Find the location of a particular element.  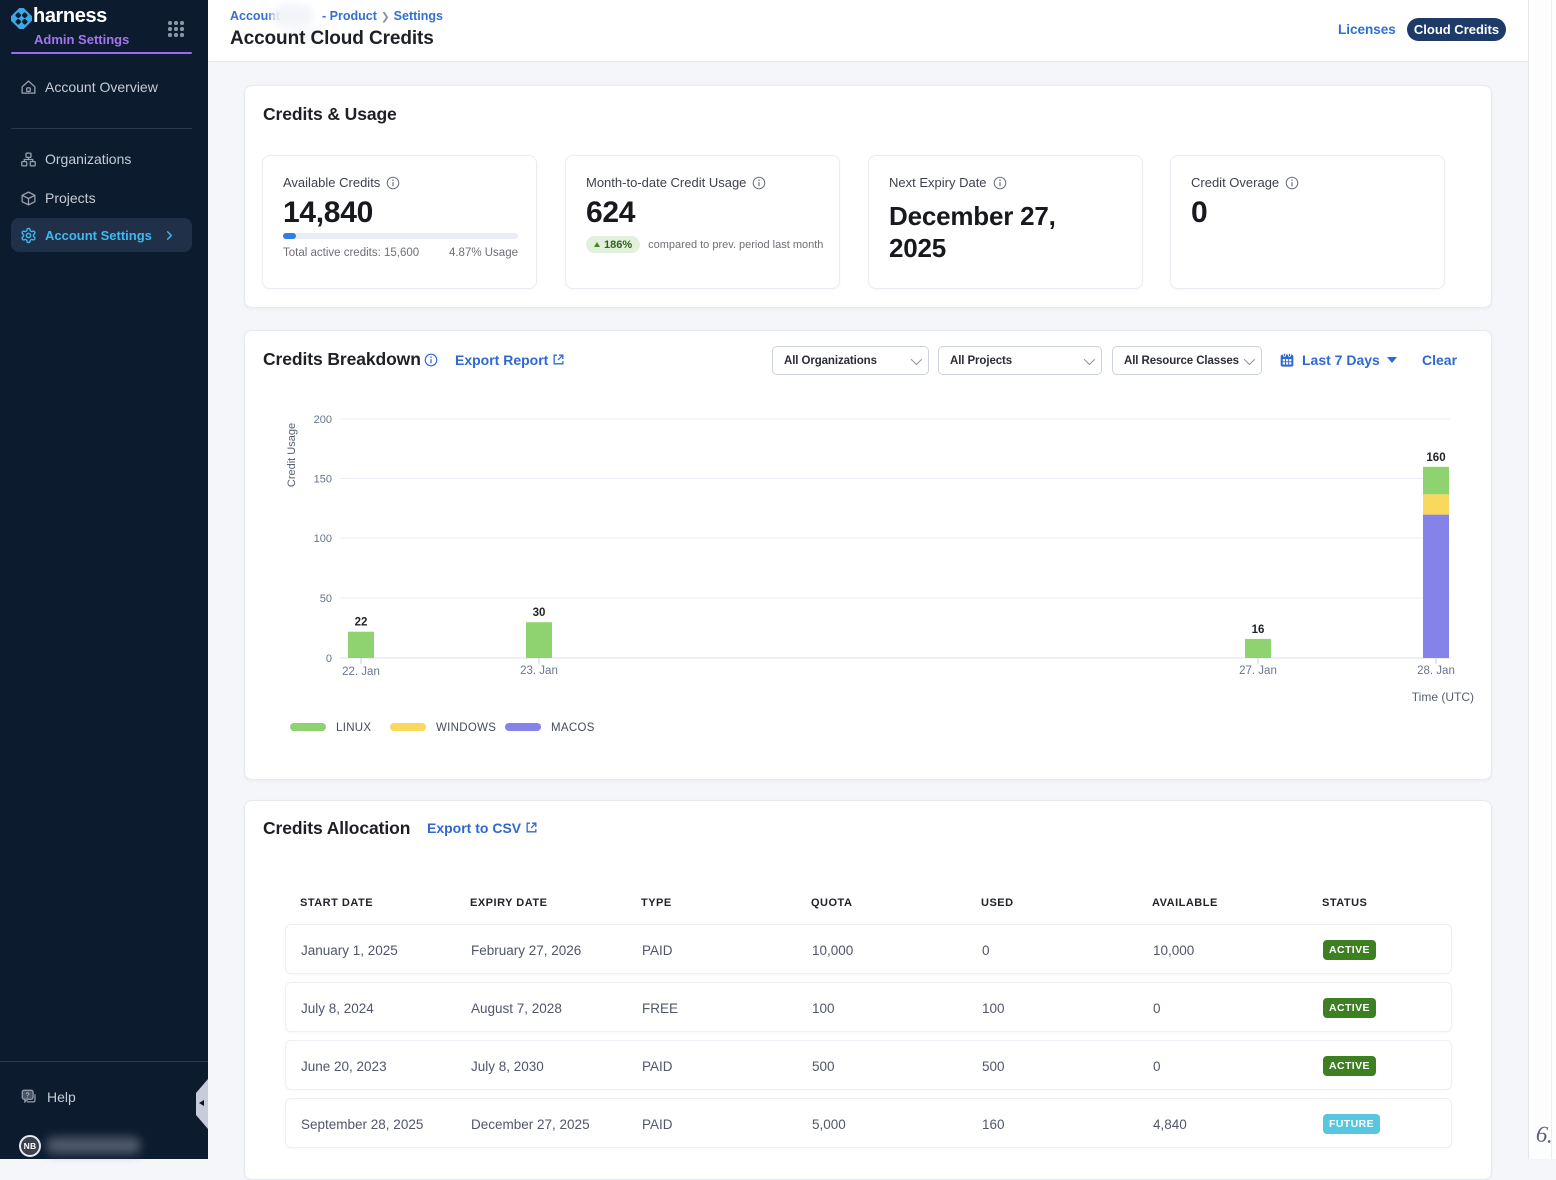

svg-text: 16 is located at coordinates (1258, 630).